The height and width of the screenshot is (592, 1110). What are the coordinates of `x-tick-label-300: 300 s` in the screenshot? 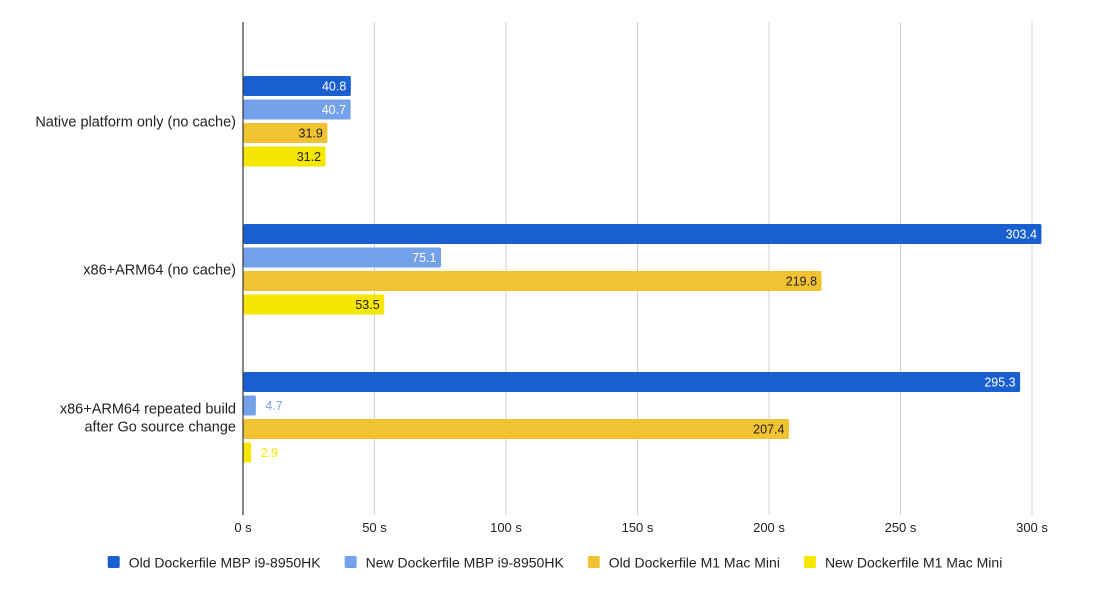 It's located at (1032, 527).